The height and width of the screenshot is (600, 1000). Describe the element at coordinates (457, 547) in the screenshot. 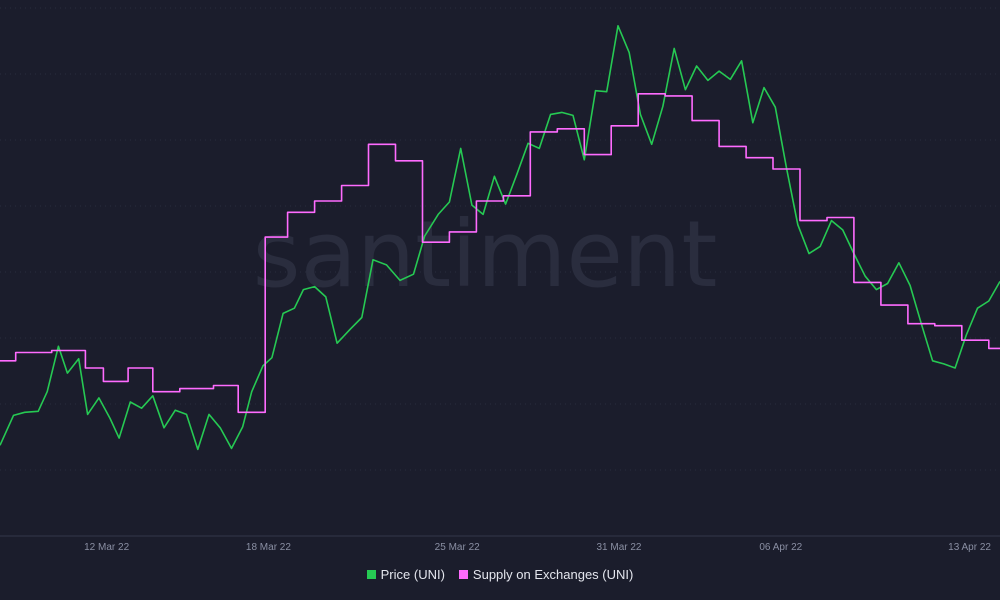

I see `x-tick-label: 25 Mar 22` at that location.